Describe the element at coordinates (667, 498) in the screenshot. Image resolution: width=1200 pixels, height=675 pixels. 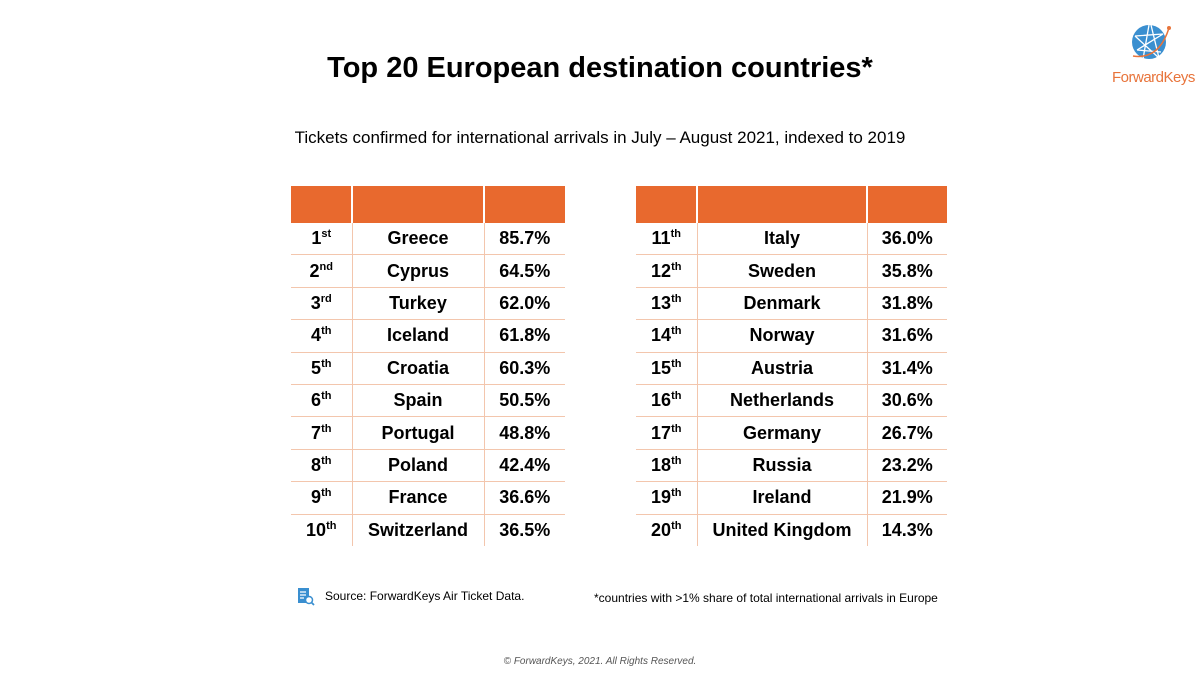
I see `rank-cell: 19th` at that location.